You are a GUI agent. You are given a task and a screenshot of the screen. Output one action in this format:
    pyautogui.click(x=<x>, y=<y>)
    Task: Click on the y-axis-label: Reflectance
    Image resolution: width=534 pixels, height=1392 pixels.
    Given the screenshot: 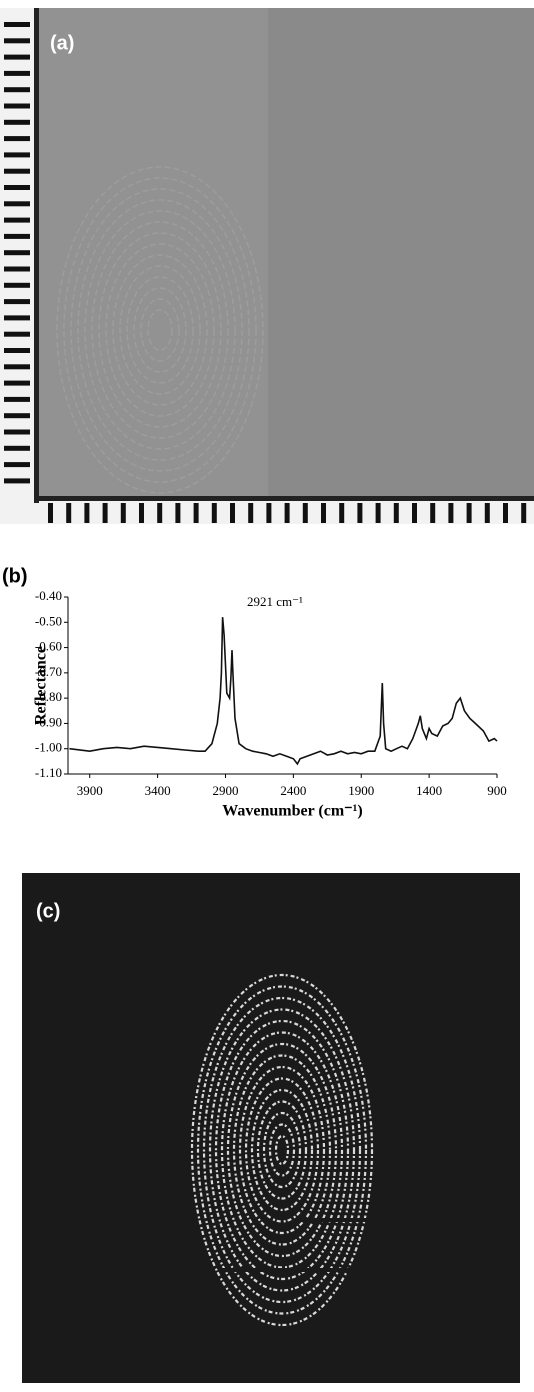 What is the action you would take?
    pyautogui.click(x=41, y=685)
    